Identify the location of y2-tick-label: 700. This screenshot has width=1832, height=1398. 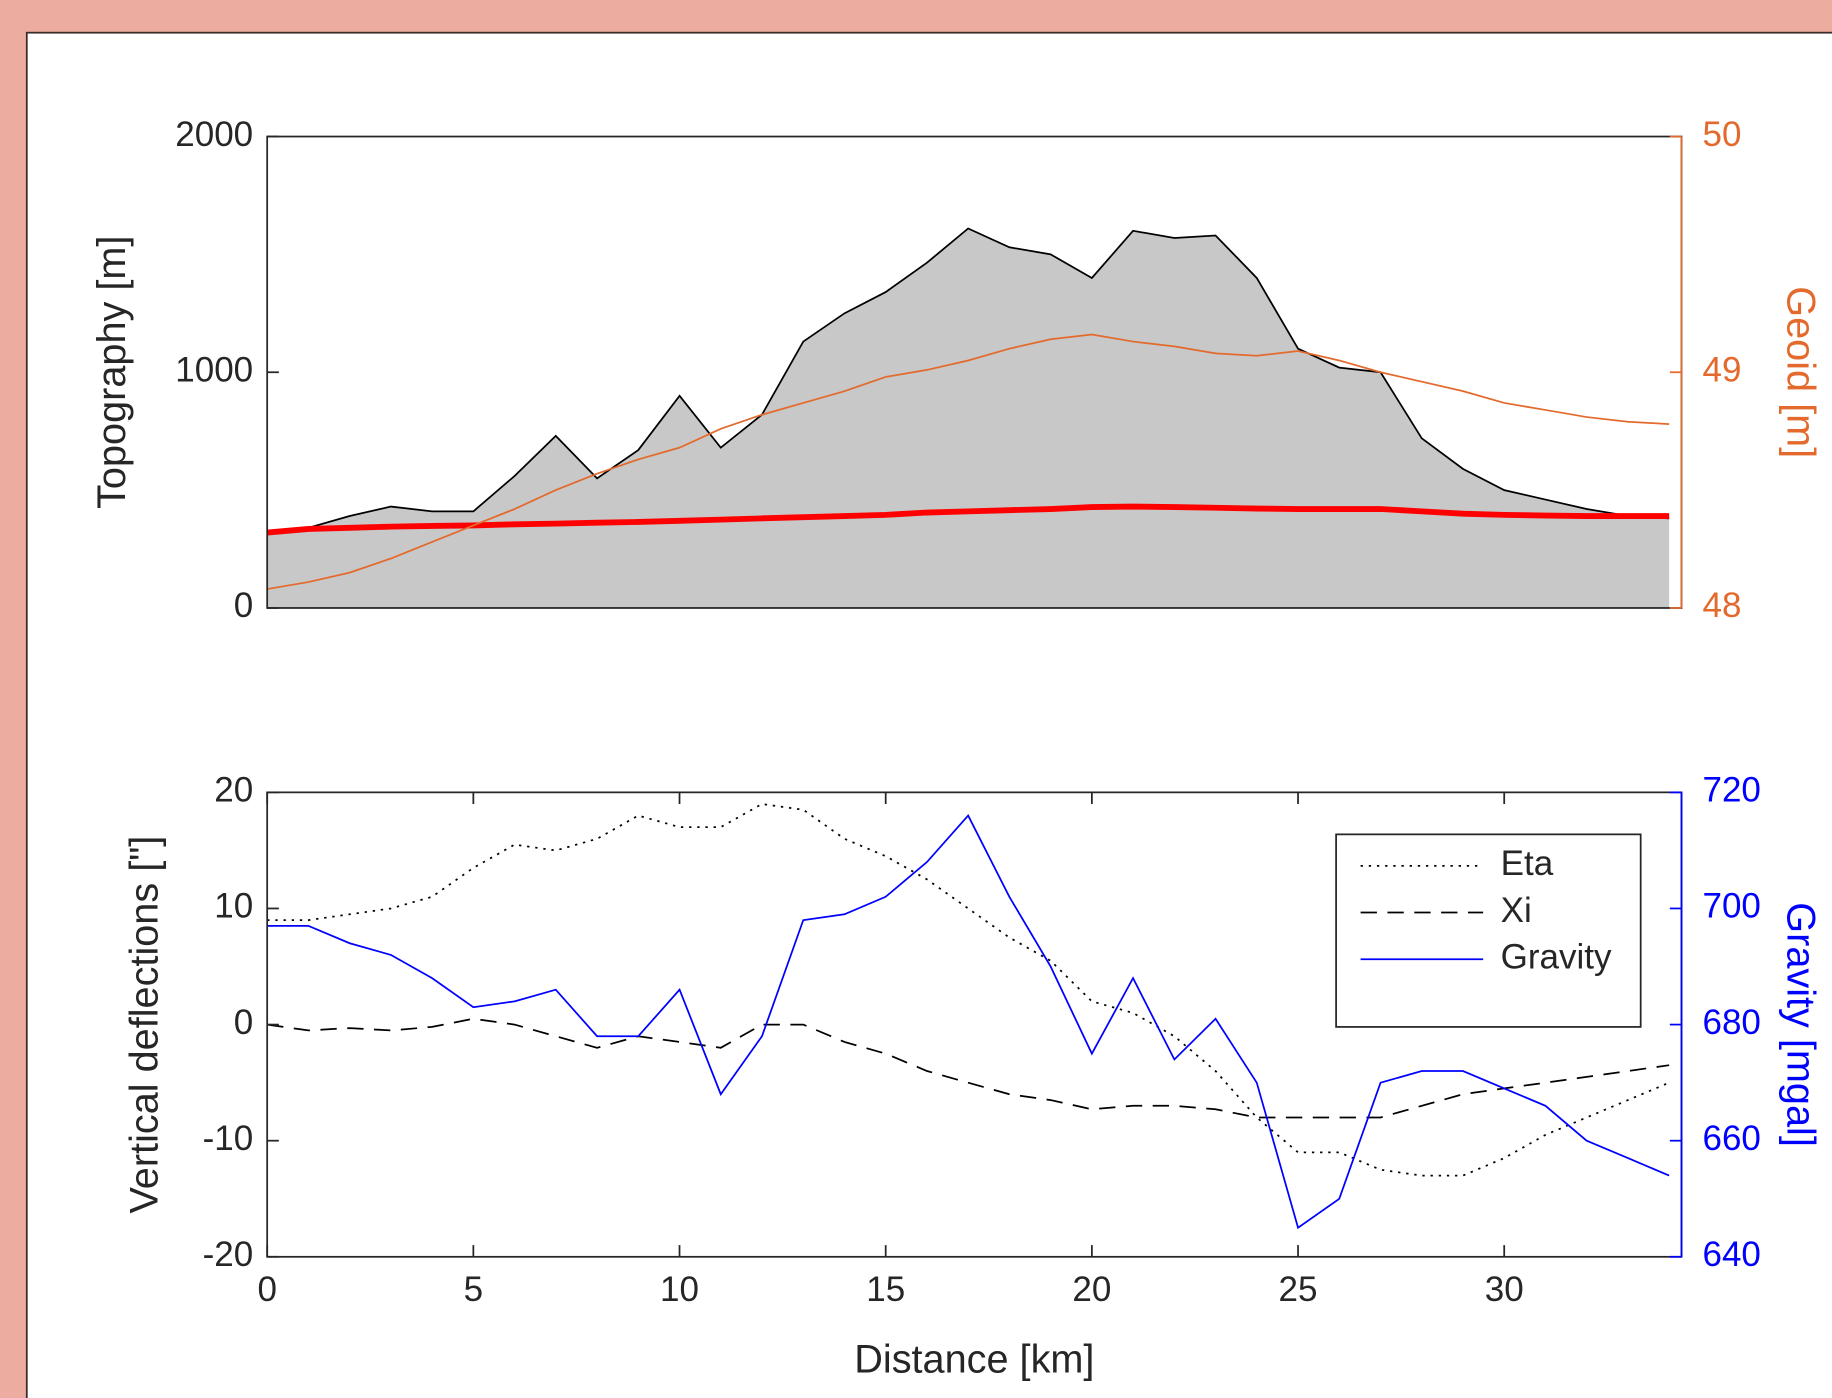
(1732, 906).